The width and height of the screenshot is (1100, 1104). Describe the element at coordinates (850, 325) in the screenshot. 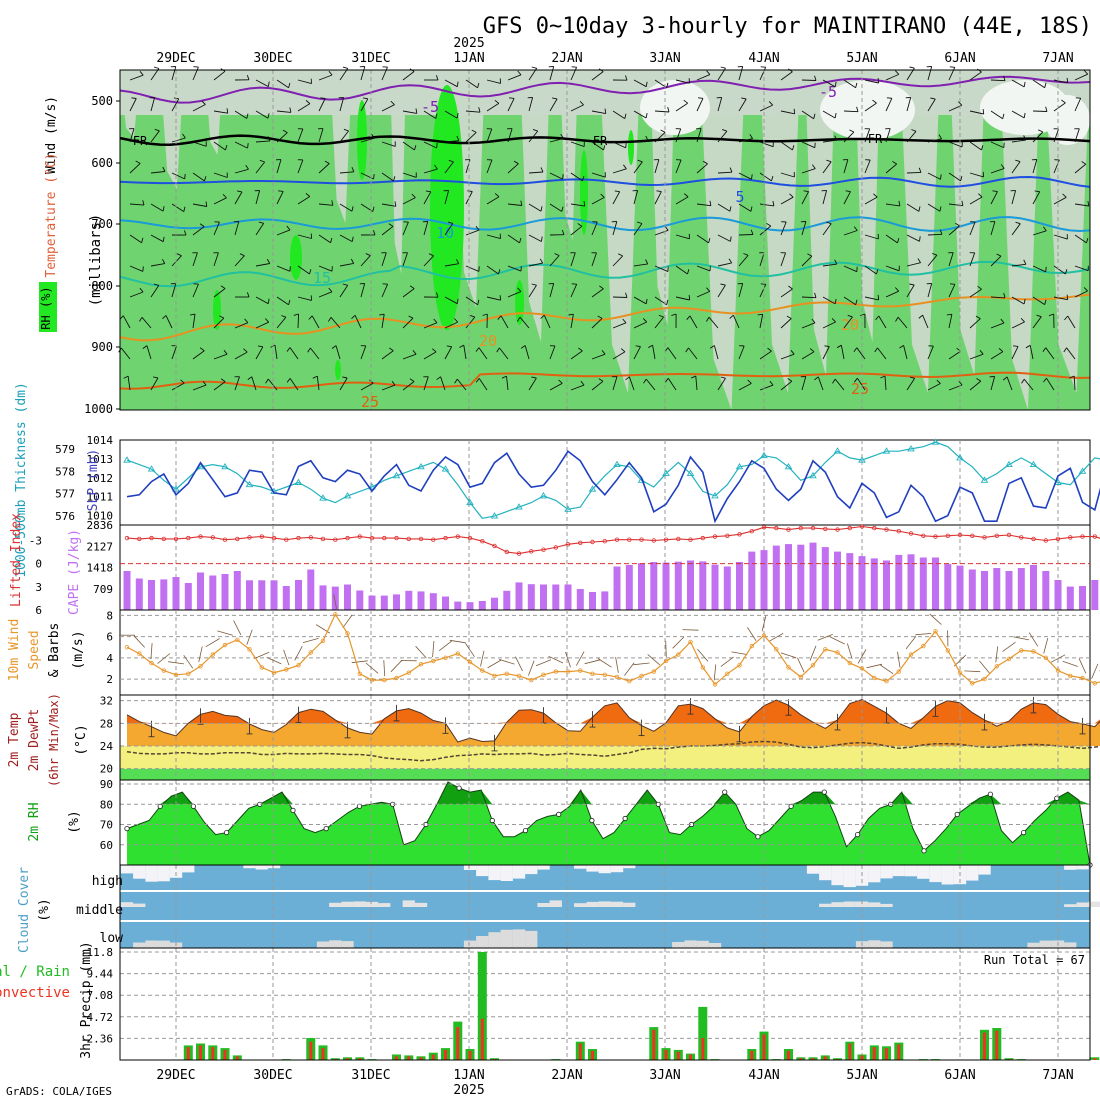

I see `isotherm-label: 20` at that location.